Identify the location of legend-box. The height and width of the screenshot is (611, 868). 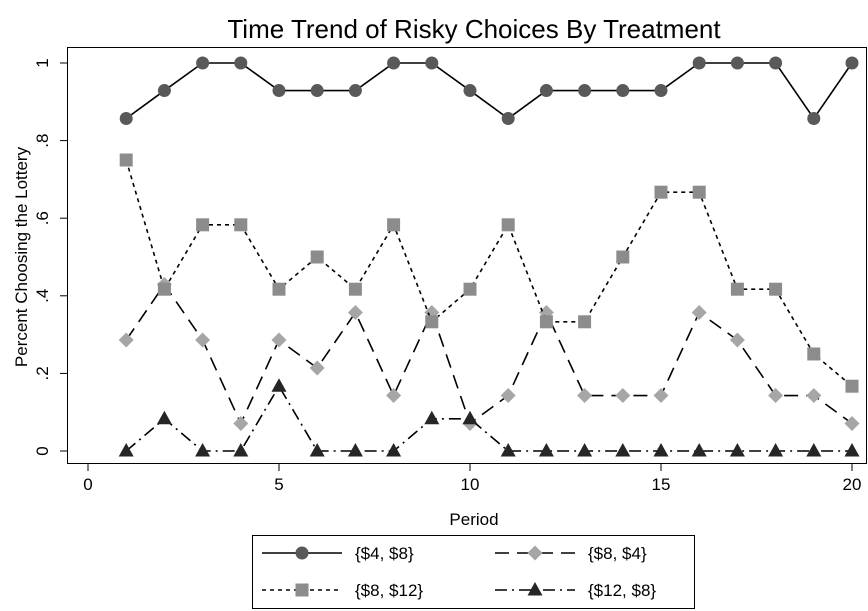
(473, 572).